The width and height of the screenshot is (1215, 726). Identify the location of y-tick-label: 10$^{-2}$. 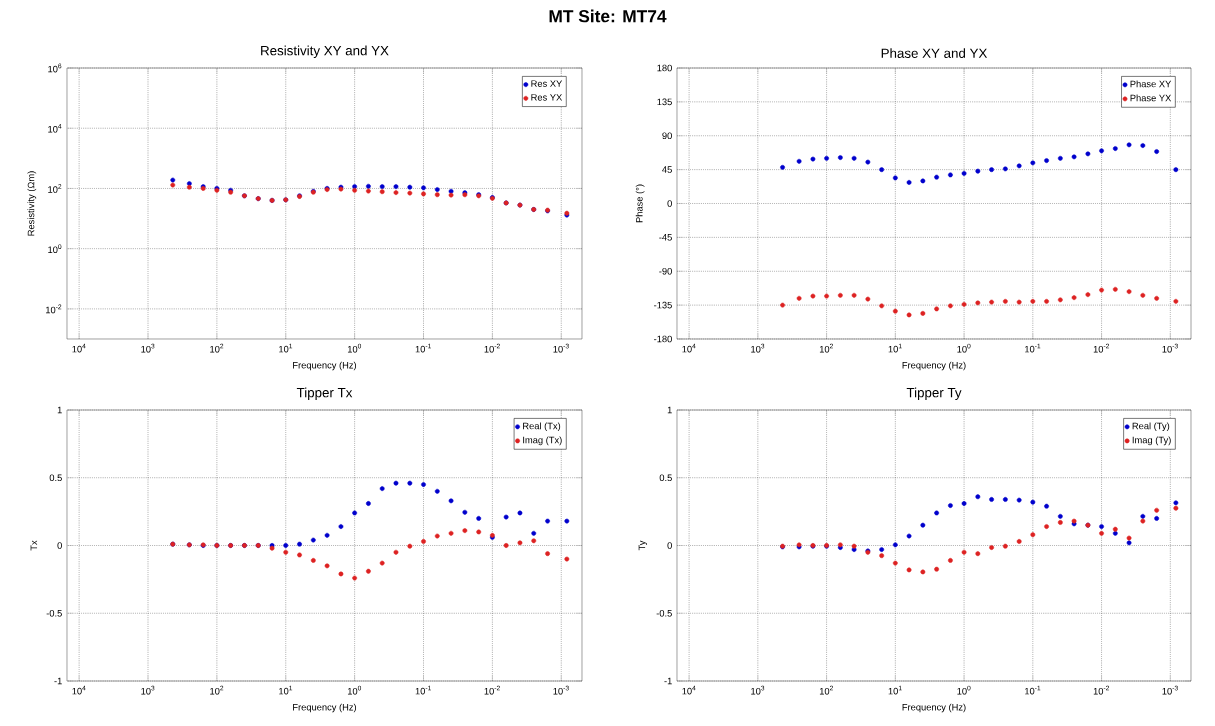
(54, 309).